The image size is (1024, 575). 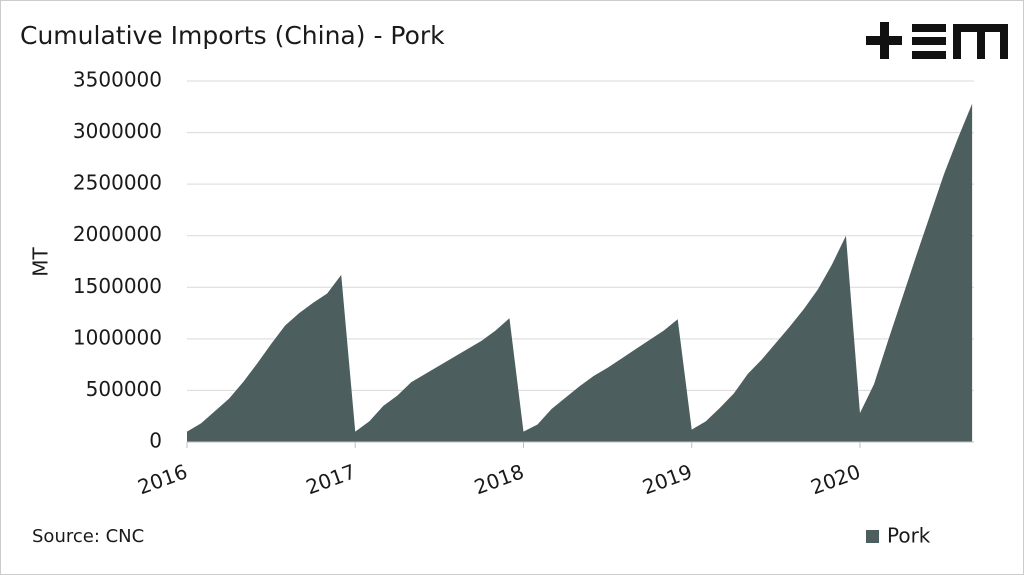 I want to click on logo, so click(x=937, y=40).